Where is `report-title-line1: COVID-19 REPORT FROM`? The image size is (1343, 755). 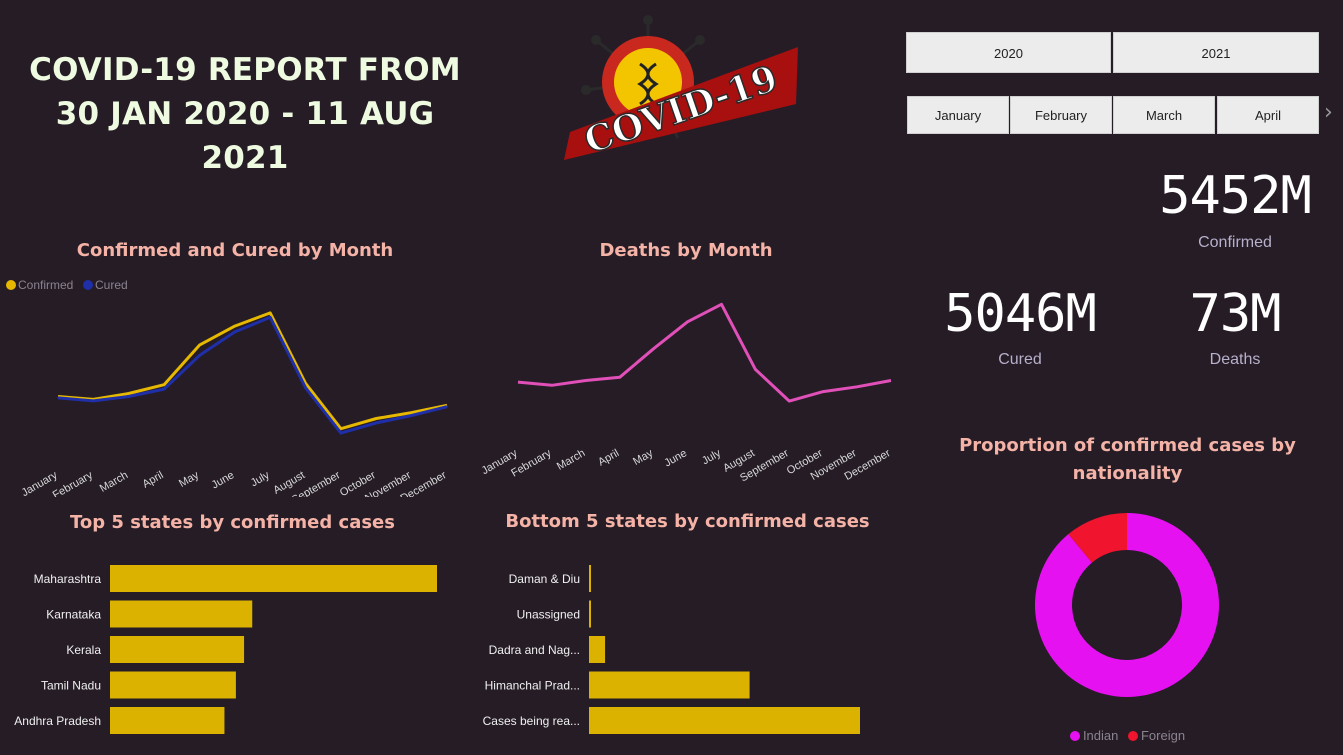 report-title-line1: COVID-19 REPORT FROM is located at coordinates (245, 70).